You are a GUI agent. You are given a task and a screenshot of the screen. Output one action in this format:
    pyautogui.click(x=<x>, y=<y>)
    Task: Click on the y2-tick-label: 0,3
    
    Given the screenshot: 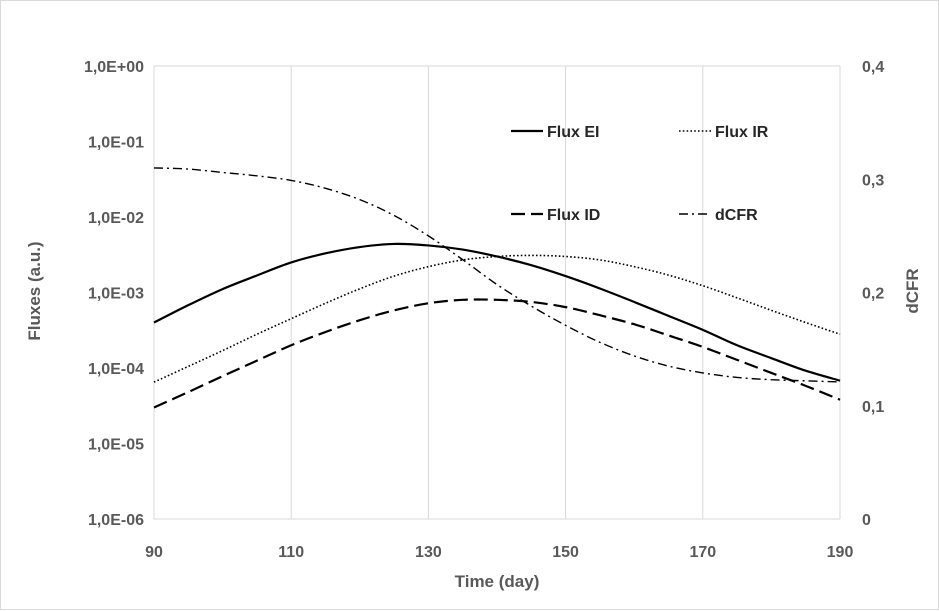 What is the action you would take?
    pyautogui.click(x=873, y=180)
    